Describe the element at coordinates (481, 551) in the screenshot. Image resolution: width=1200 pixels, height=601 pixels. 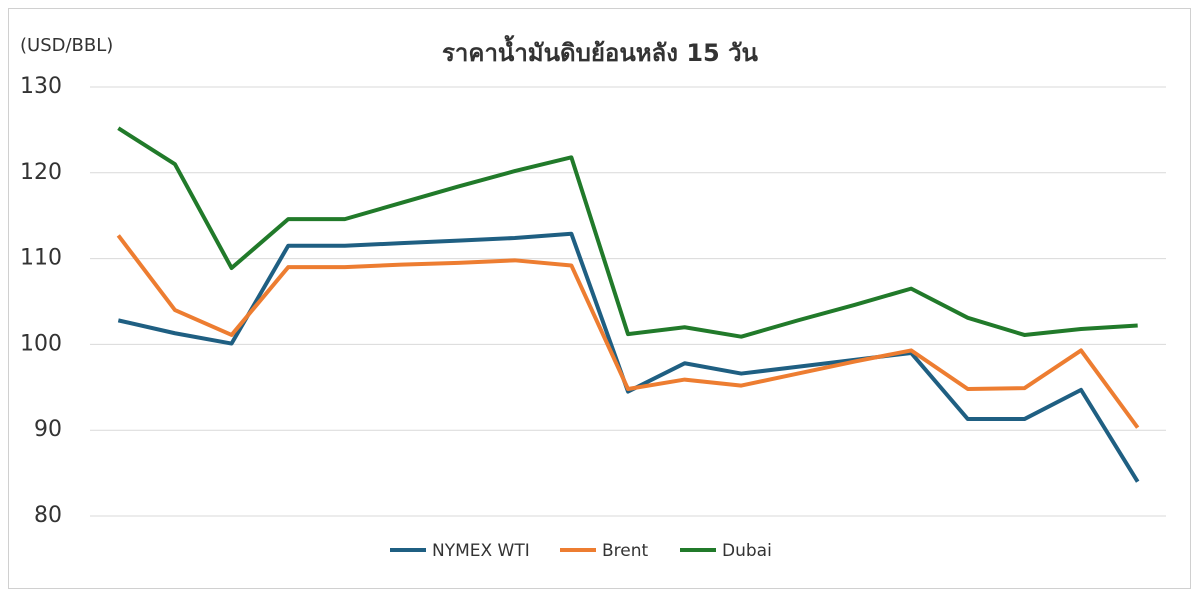
I see `legend-label: NYMEX WTI` at that location.